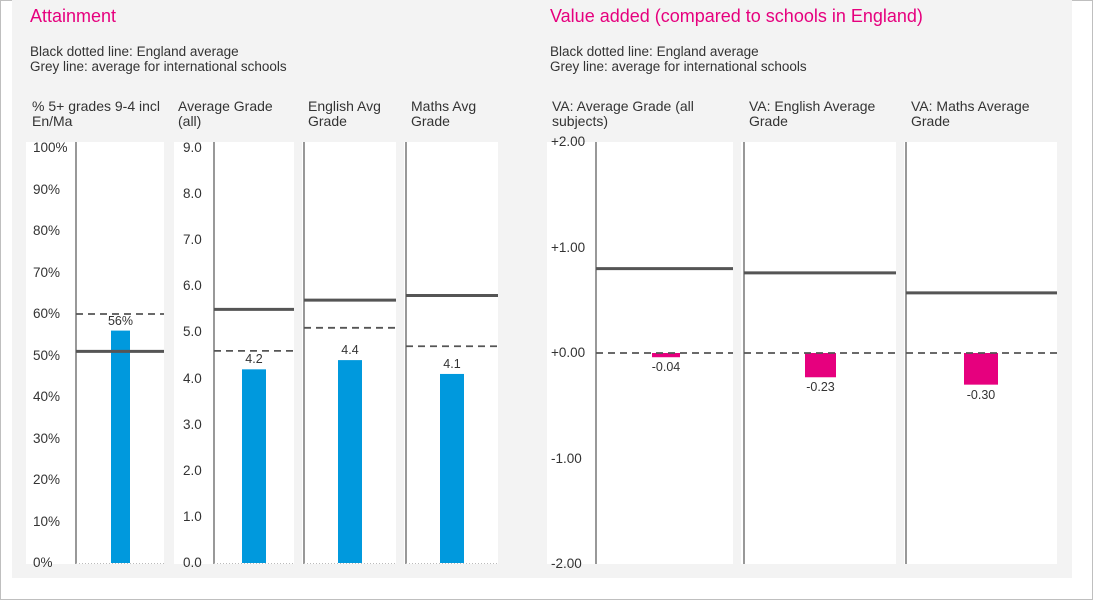 Image resolution: width=1093 pixels, height=600 pixels. I want to click on tick-label: 80%, so click(47, 230).